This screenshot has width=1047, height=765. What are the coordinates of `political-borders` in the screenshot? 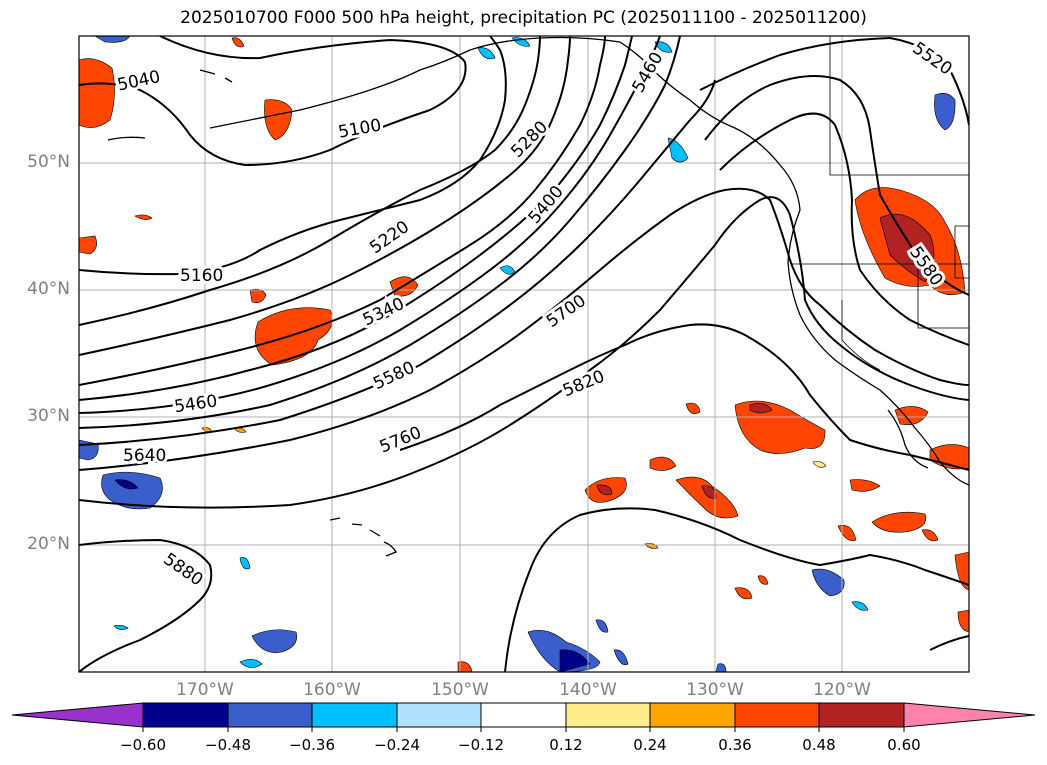 It's located at (879, 203).